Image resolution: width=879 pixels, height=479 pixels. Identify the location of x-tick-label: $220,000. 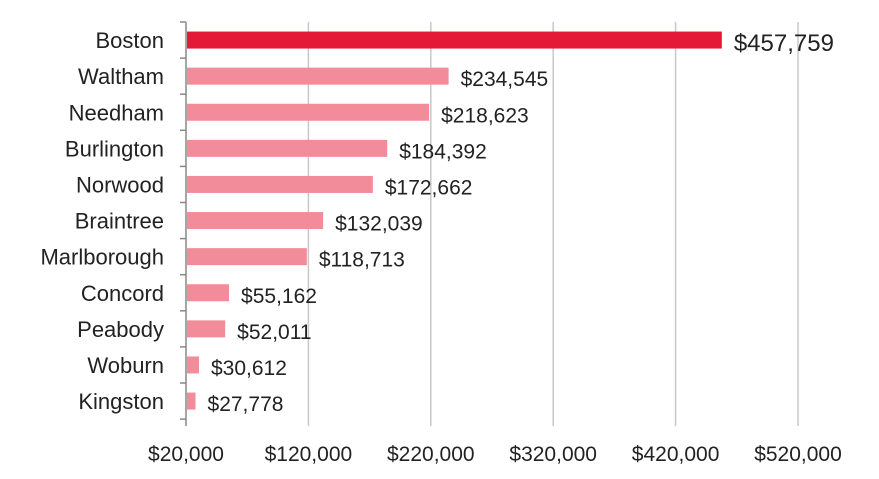
(431, 454).